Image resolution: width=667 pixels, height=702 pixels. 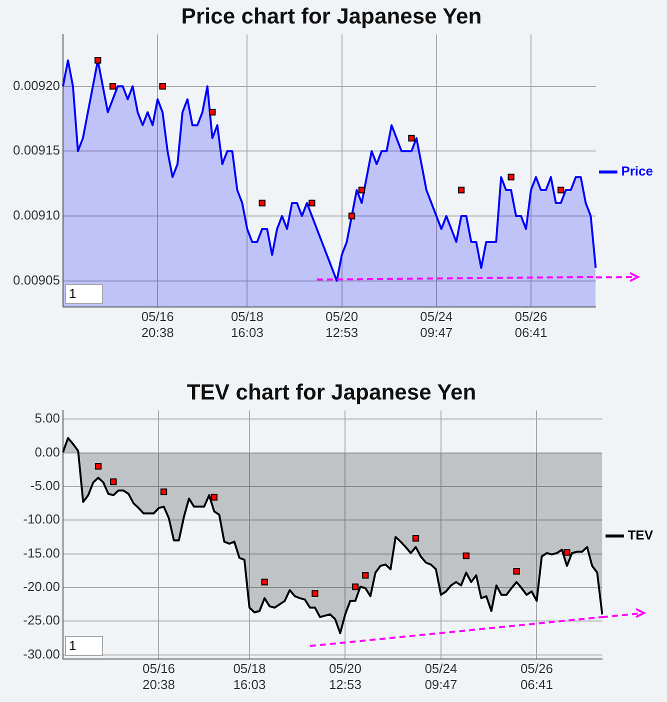 I want to click on y-tick-label: 5.00, so click(x=47, y=418).